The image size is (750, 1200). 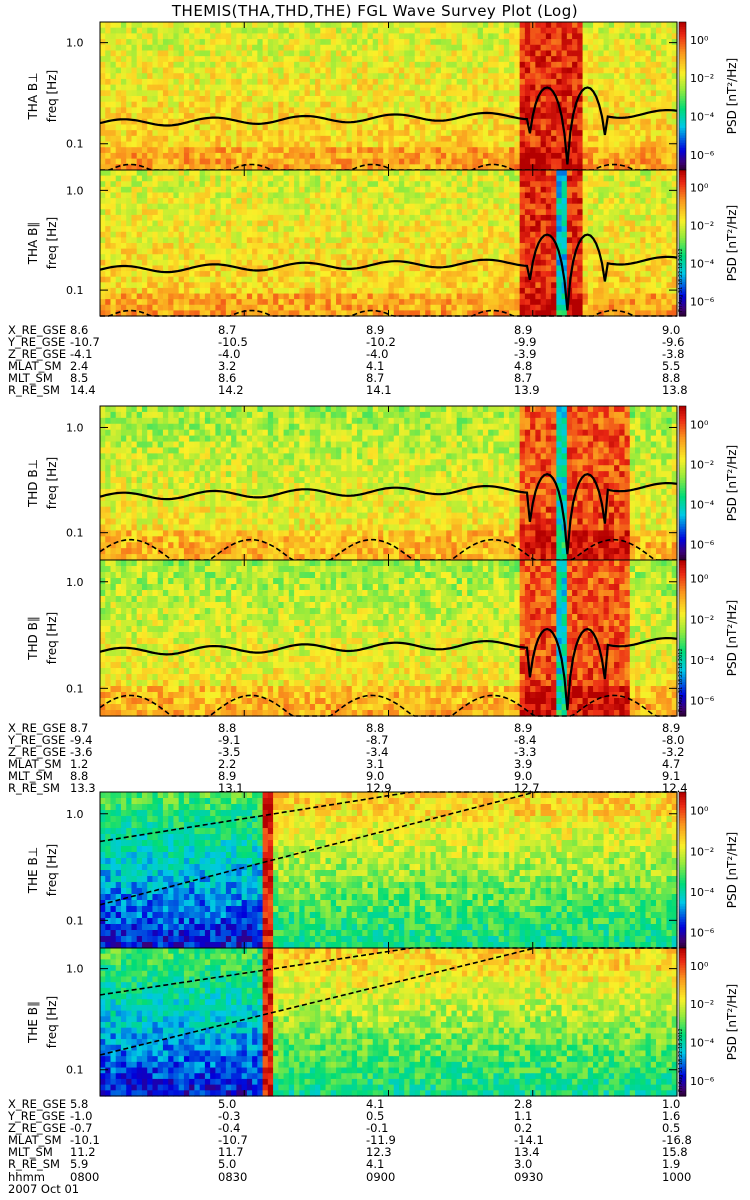 What do you see at coordinates (673, 342) in the screenshot?
I see `ephemeris-value: -9.6` at bounding box center [673, 342].